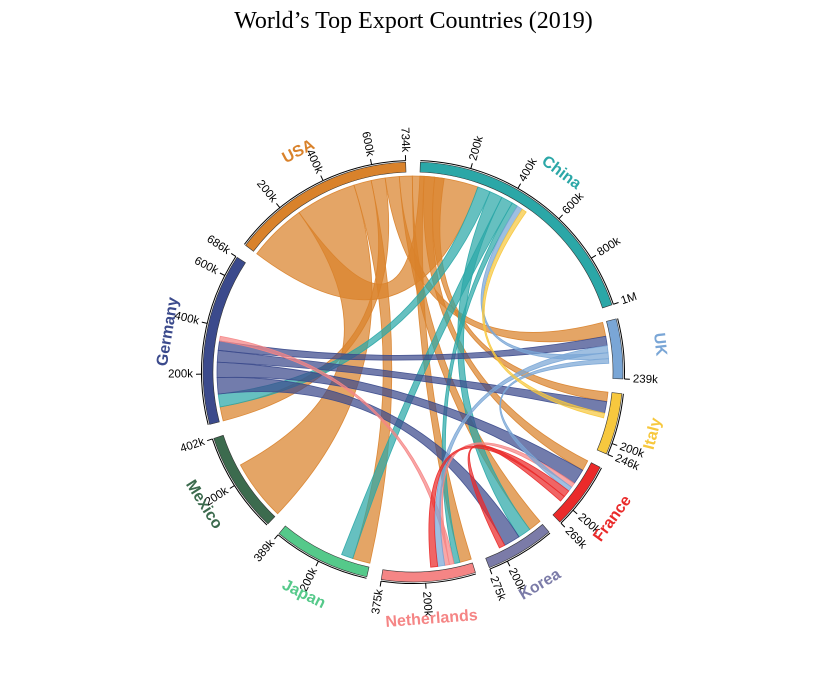 This screenshot has width=827, height=692. What do you see at coordinates (180, 374) in the screenshot?
I see `tick-label-germany-0: 200k` at bounding box center [180, 374].